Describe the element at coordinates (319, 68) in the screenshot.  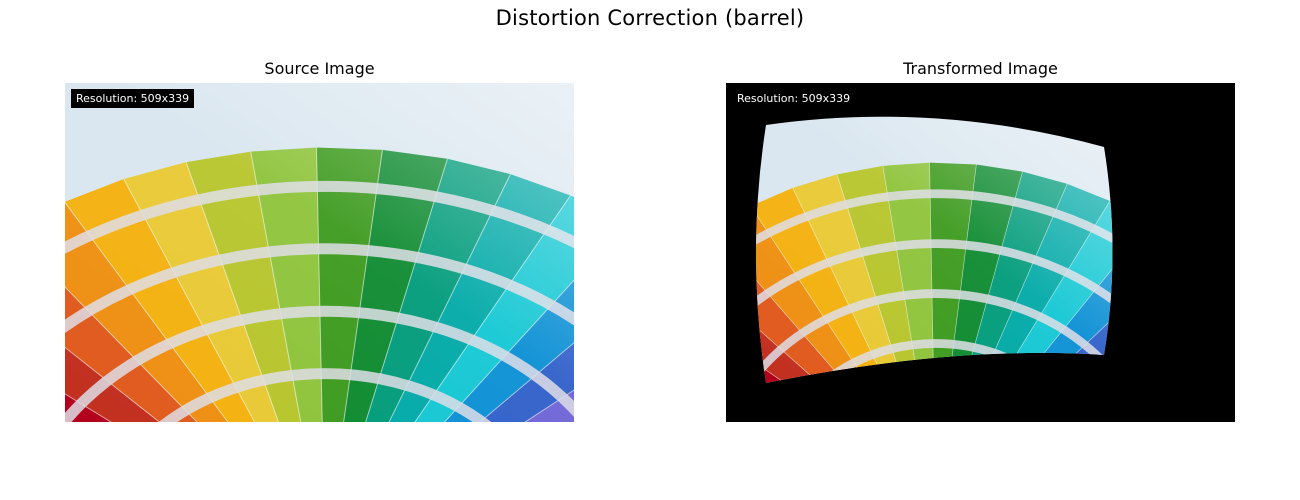
I see `source-image-title: Source Image` at that location.